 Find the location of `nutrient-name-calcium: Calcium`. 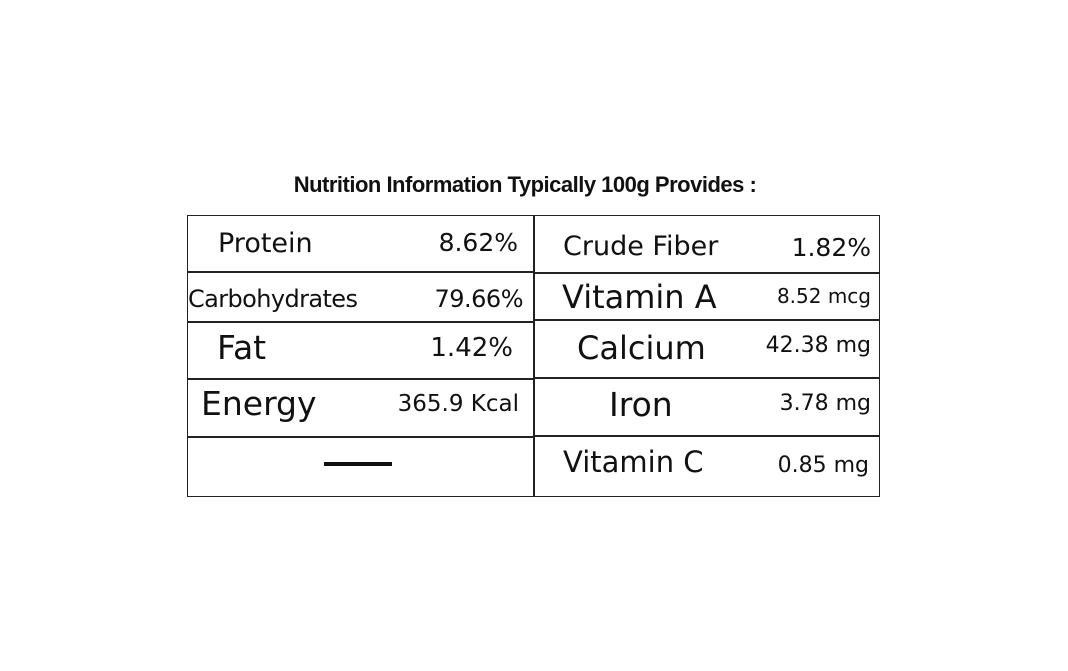

nutrient-name-calcium: Calcium is located at coordinates (641, 348).